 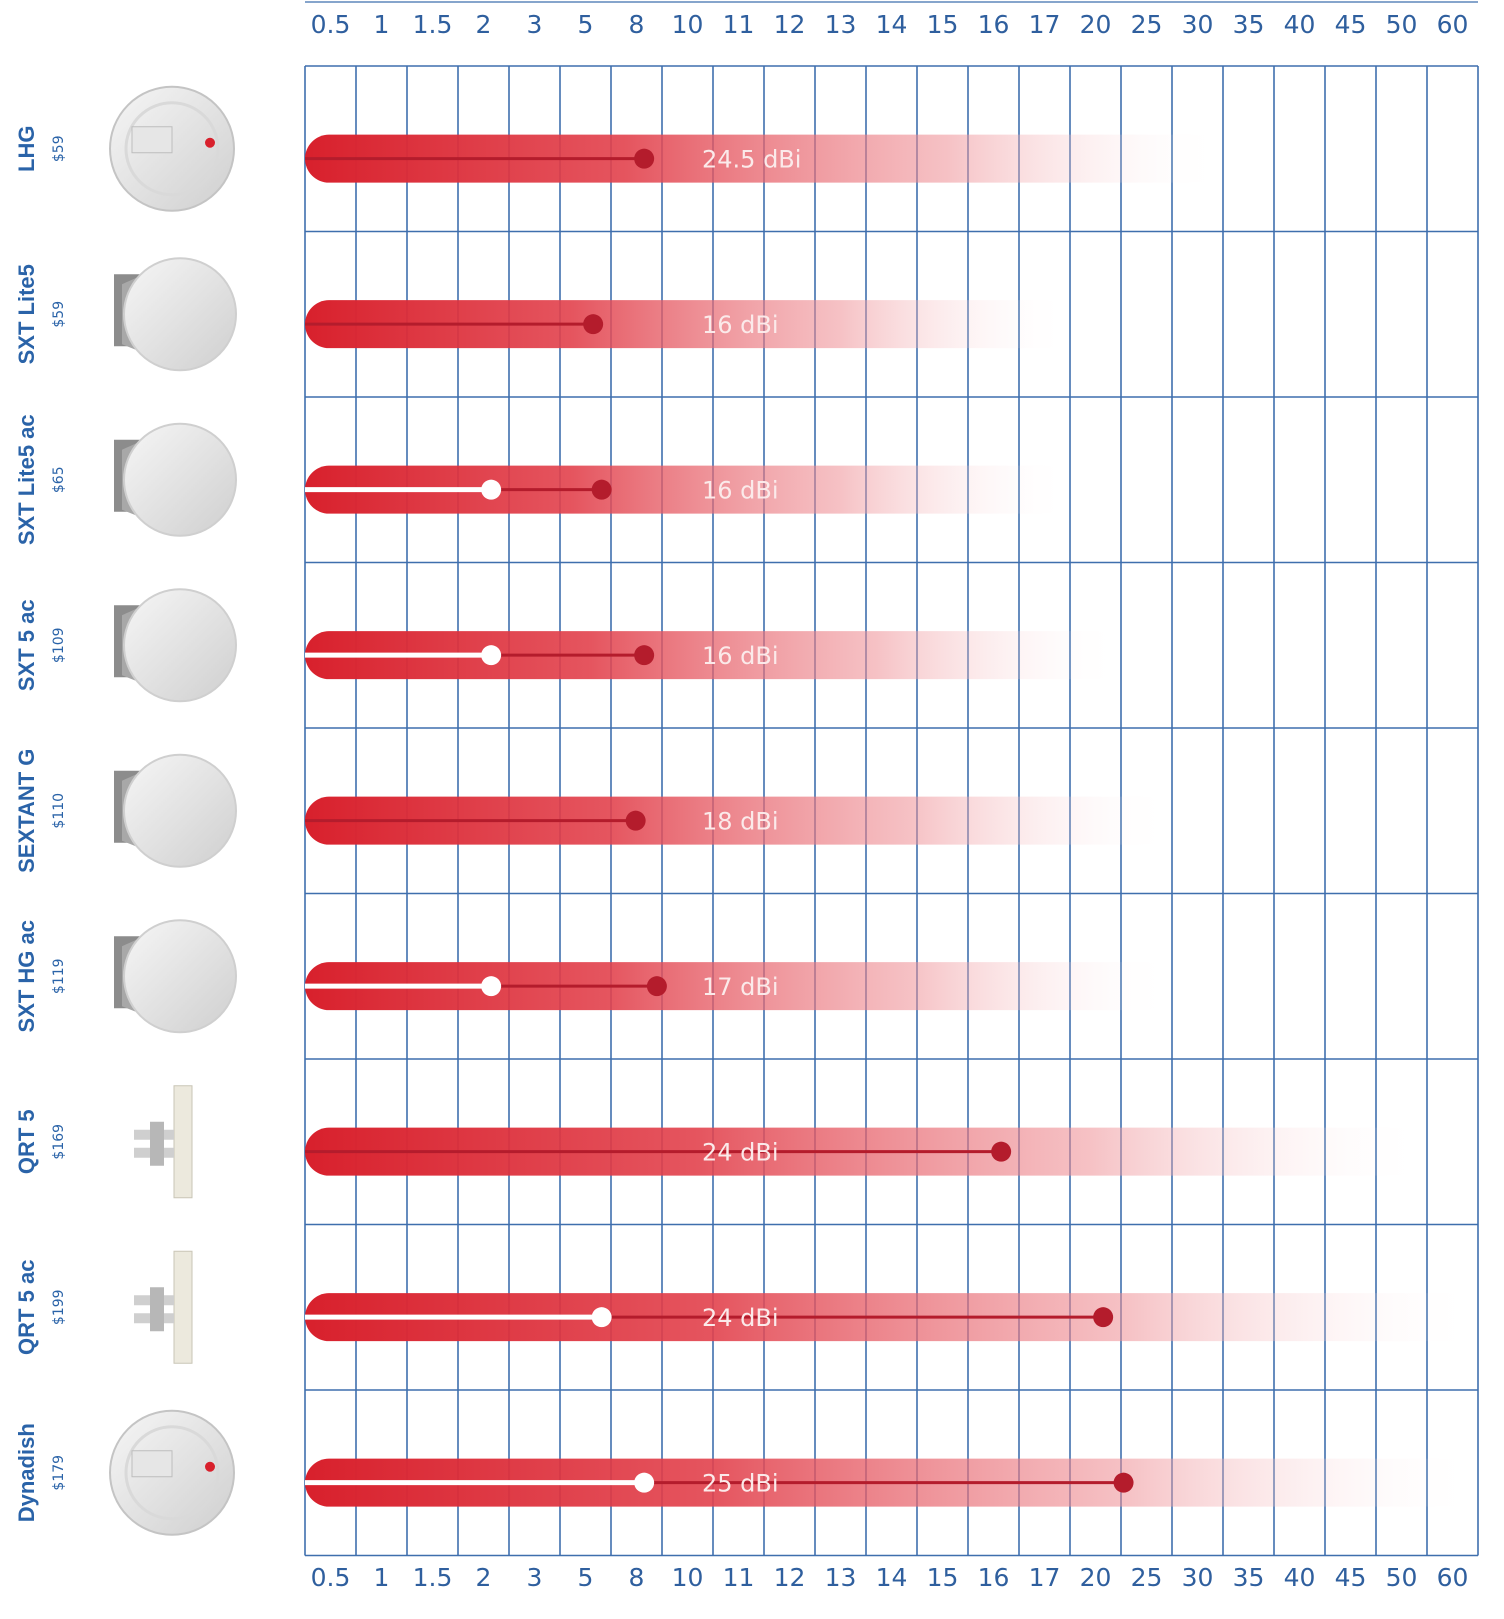 What do you see at coordinates (331, 24) in the screenshot?
I see `x-tick-top: 0.5` at bounding box center [331, 24].